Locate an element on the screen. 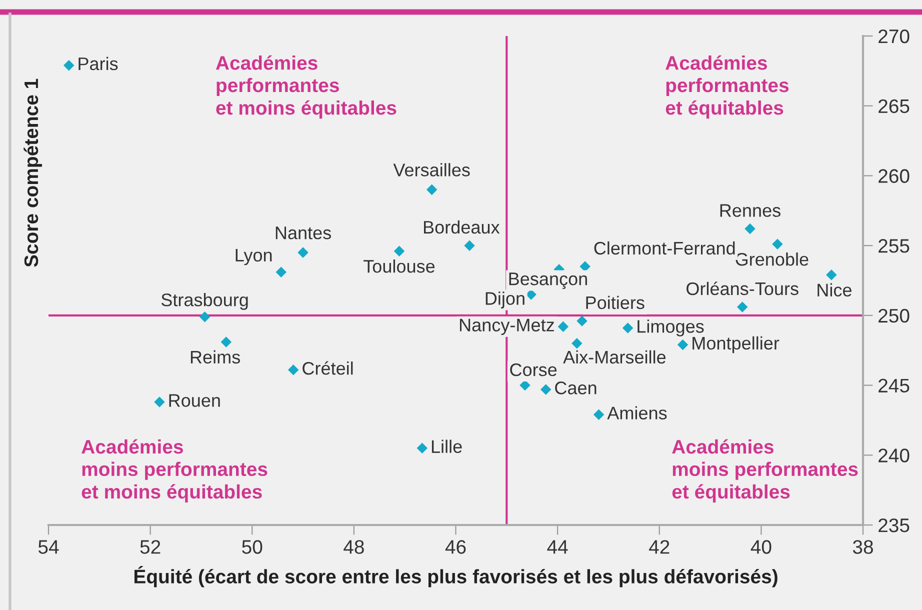  annotation: Corse is located at coordinates (533, 369).